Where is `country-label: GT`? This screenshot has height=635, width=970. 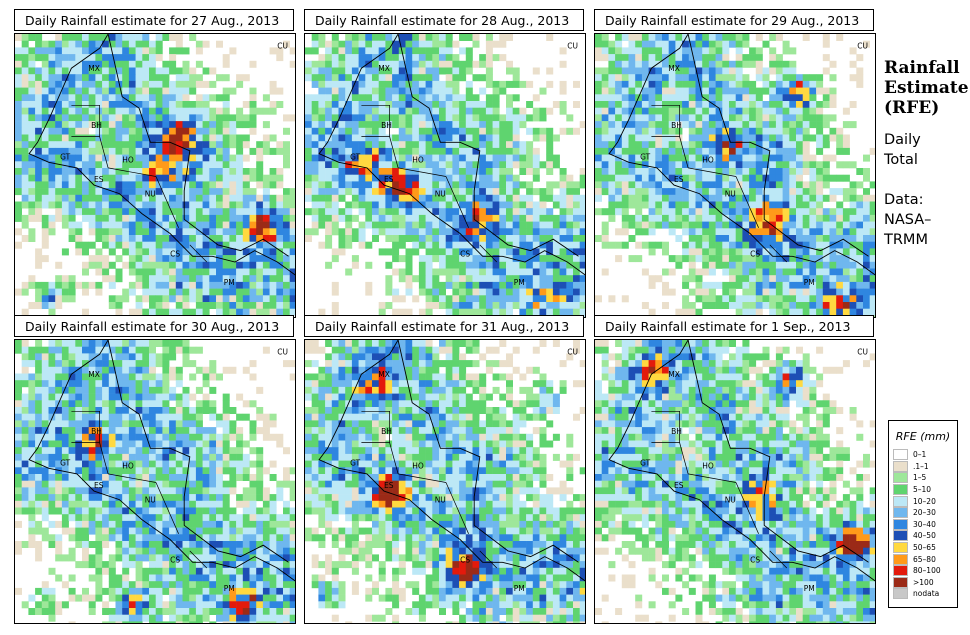
country-label: GT is located at coordinates (355, 156).